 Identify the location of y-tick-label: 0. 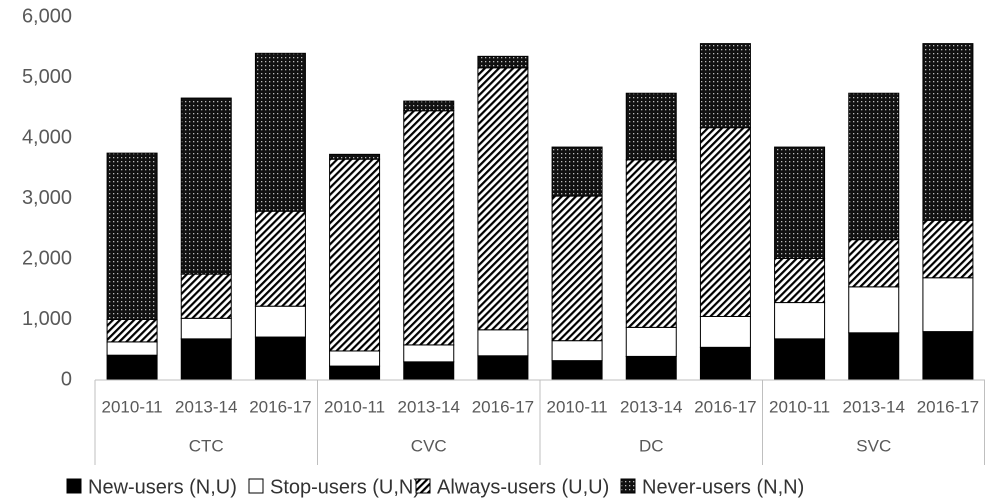
(66, 379).